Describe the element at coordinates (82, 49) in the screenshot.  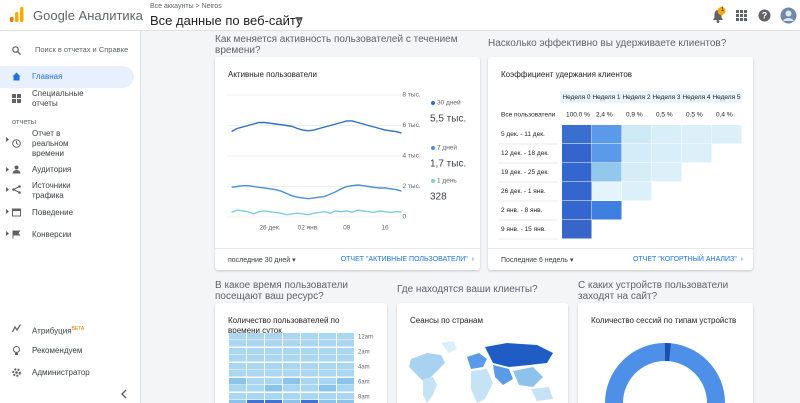
I see `search-box: Поиск в отчетах и Справке` at that location.